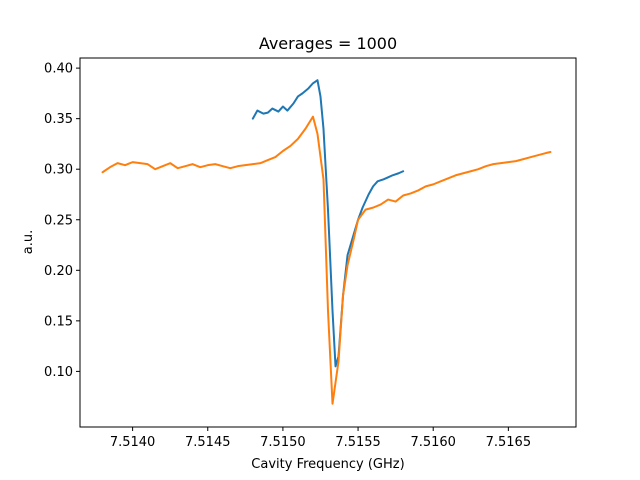 The height and width of the screenshot is (480, 640). Describe the element at coordinates (58, 220) in the screenshot. I see `y-tick-label: 0.25` at that location.